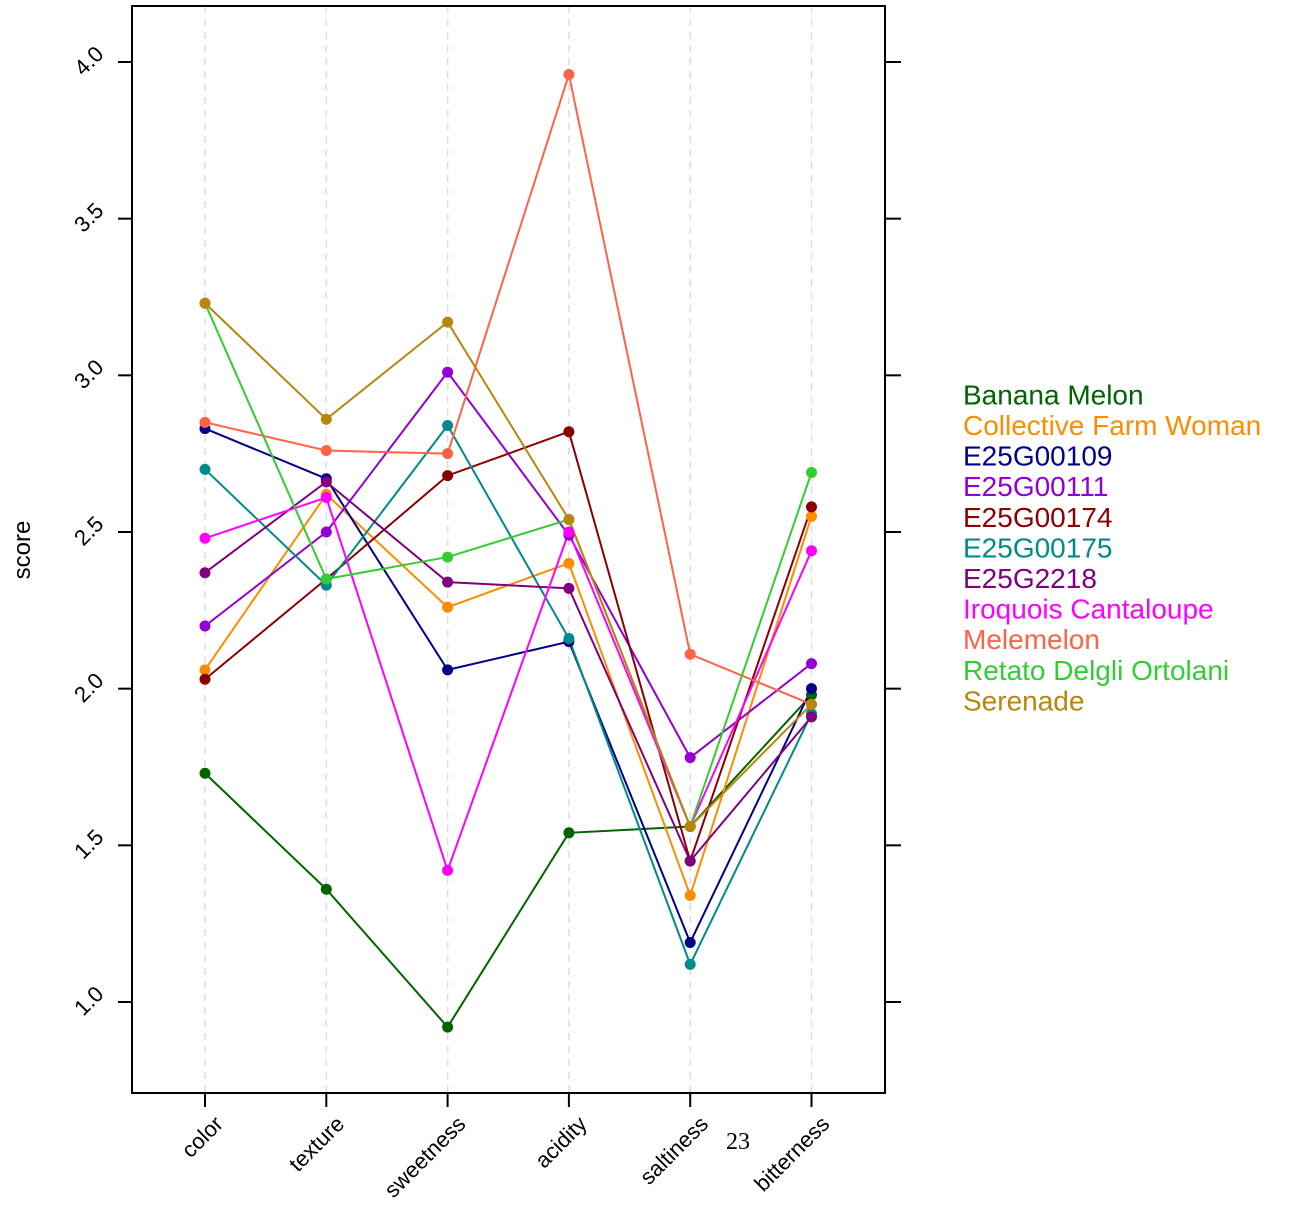 The image size is (1311, 1207). I want to click on y-tick-label: 1.0, so click(88, 1000).